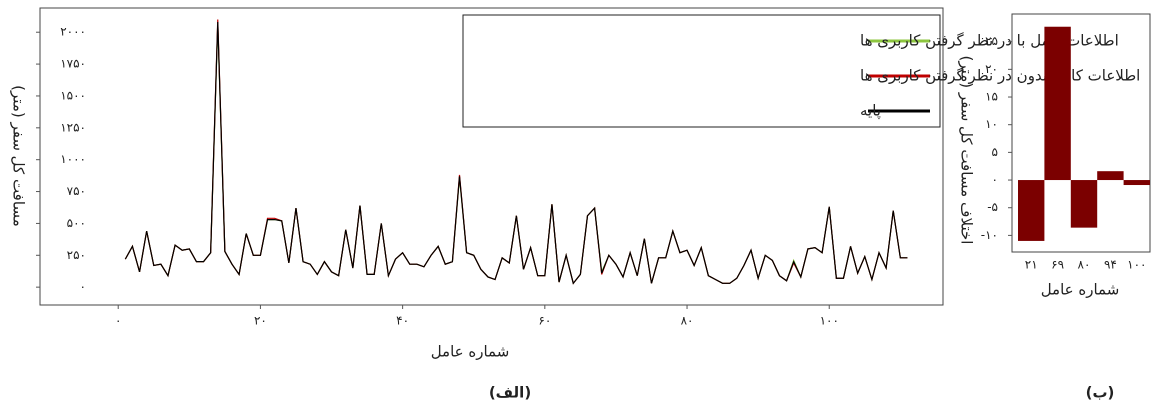 Image resolution: width=1154 pixels, height=408 pixels. Describe the element at coordinates (19, 156) in the screenshot. I see `y-axis-label: مسافت کل سفر (متر)` at that location.